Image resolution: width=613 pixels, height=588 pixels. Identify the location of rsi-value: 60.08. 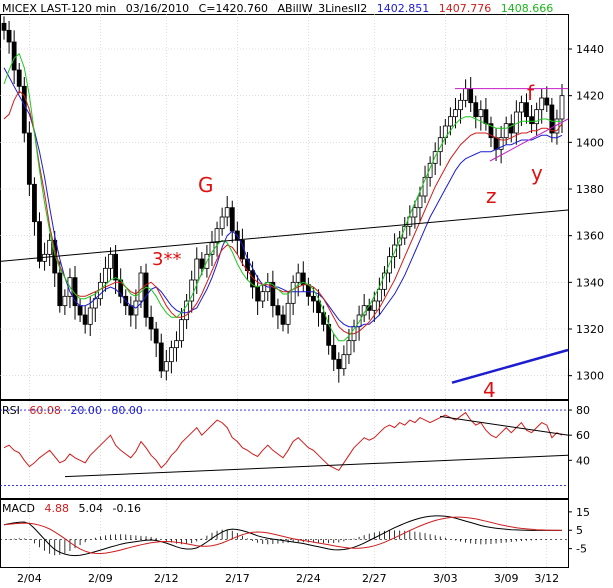
(45, 410).